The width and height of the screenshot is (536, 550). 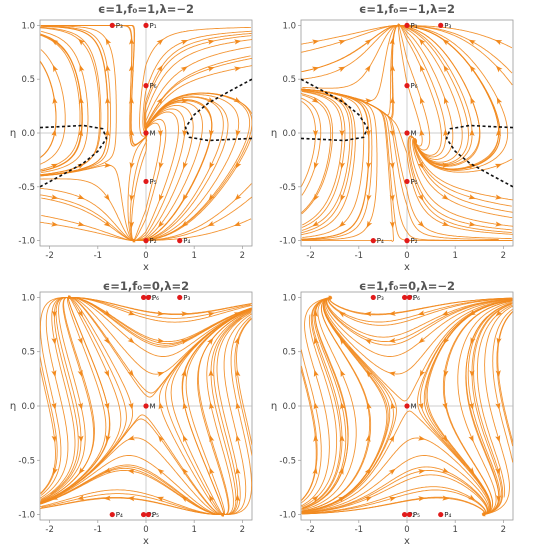 I want to click on critical-point-label: P₅, so click(x=153, y=182).